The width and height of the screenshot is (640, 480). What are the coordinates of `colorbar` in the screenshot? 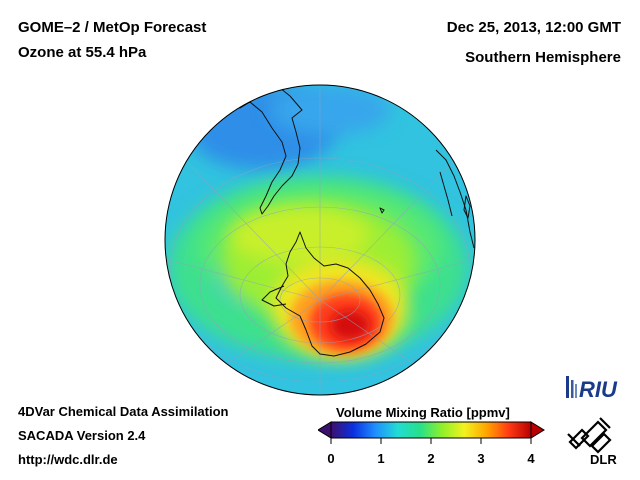 It's located at (431, 432).